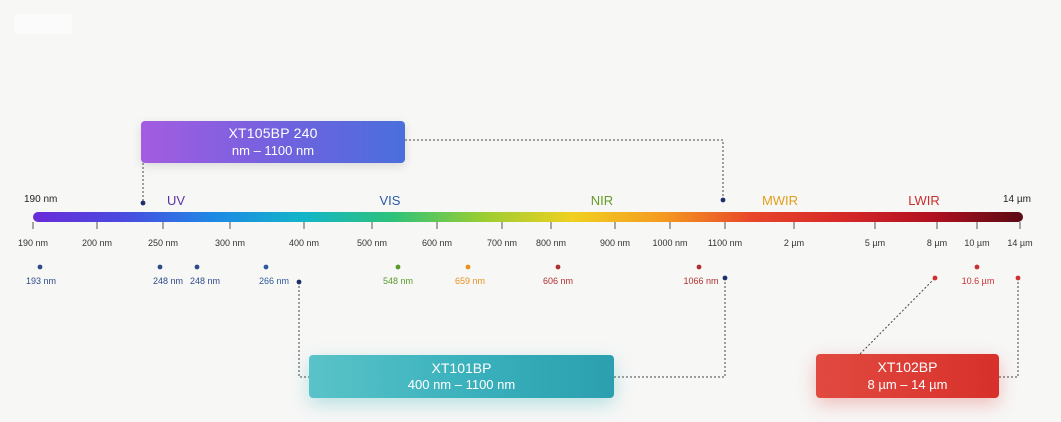  Describe the element at coordinates (780, 200) in the screenshot. I see `region-label: MWIR` at that location.